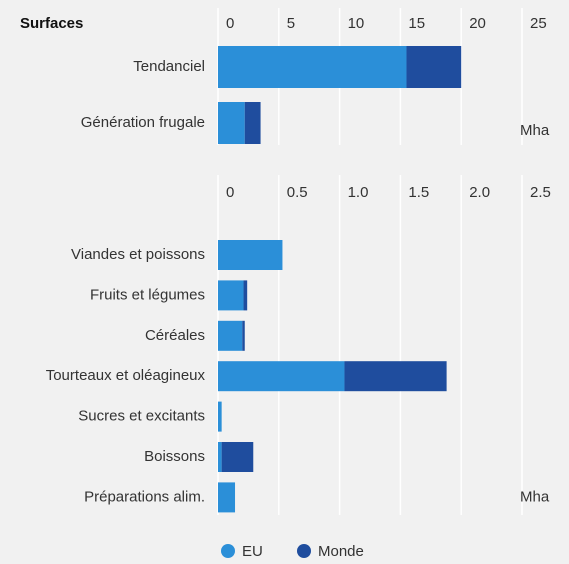 The height and width of the screenshot is (564, 569). What do you see at coordinates (126, 375) in the screenshot?
I see `category-label: Tourteaux et oléagineux` at bounding box center [126, 375].